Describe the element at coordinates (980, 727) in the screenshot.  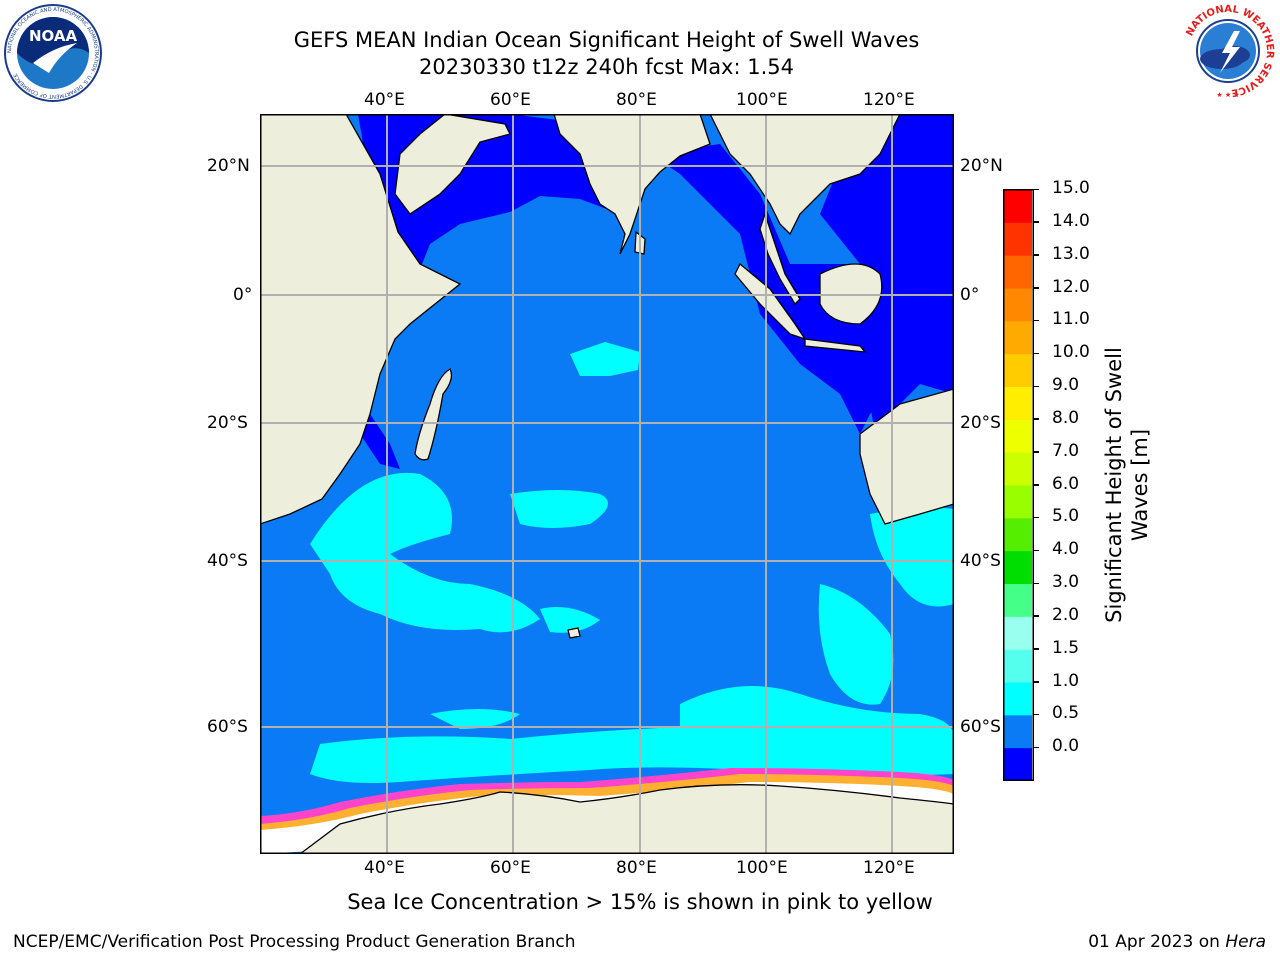
I see `lat-tick-right-60s: 60°S` at that location.